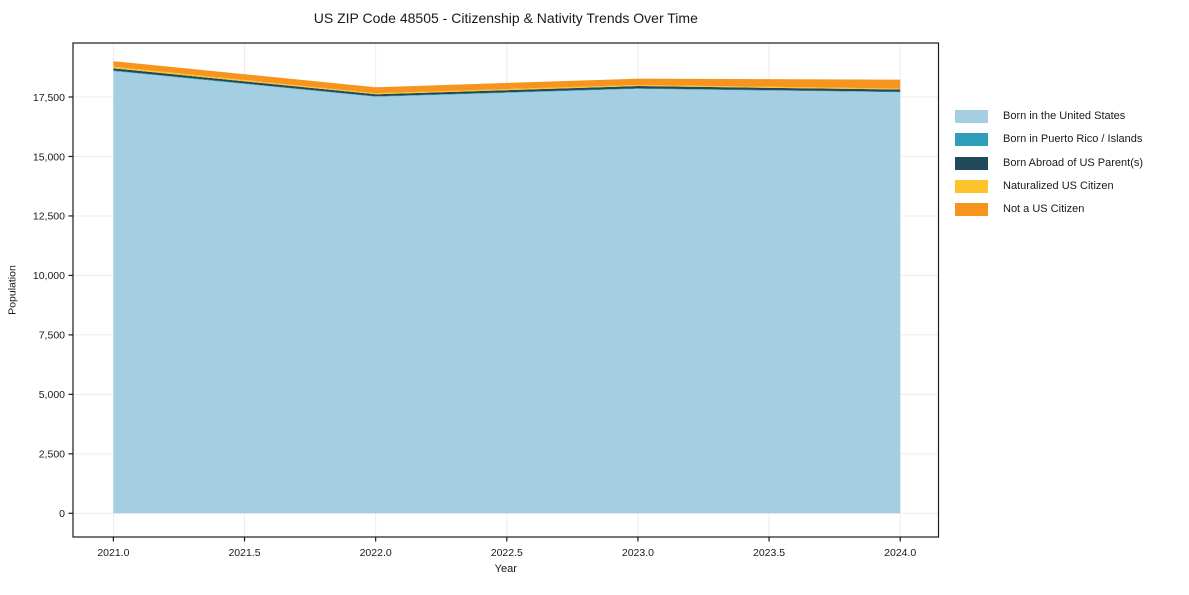 The width and height of the screenshot is (1189, 595). Describe the element at coordinates (376, 553) in the screenshot. I see `x-tick-label: 2022.0` at that location.